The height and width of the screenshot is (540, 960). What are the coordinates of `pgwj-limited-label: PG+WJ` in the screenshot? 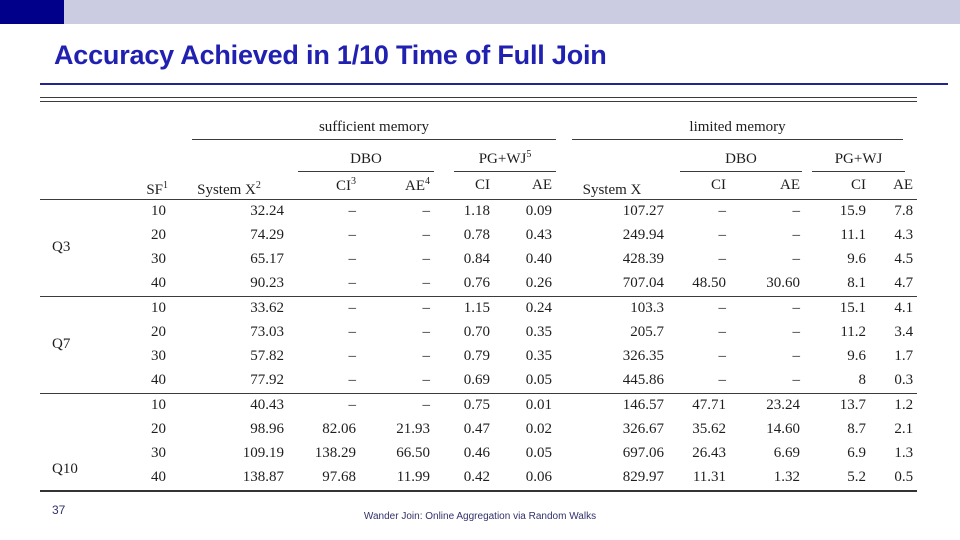 It's located at (858, 158).